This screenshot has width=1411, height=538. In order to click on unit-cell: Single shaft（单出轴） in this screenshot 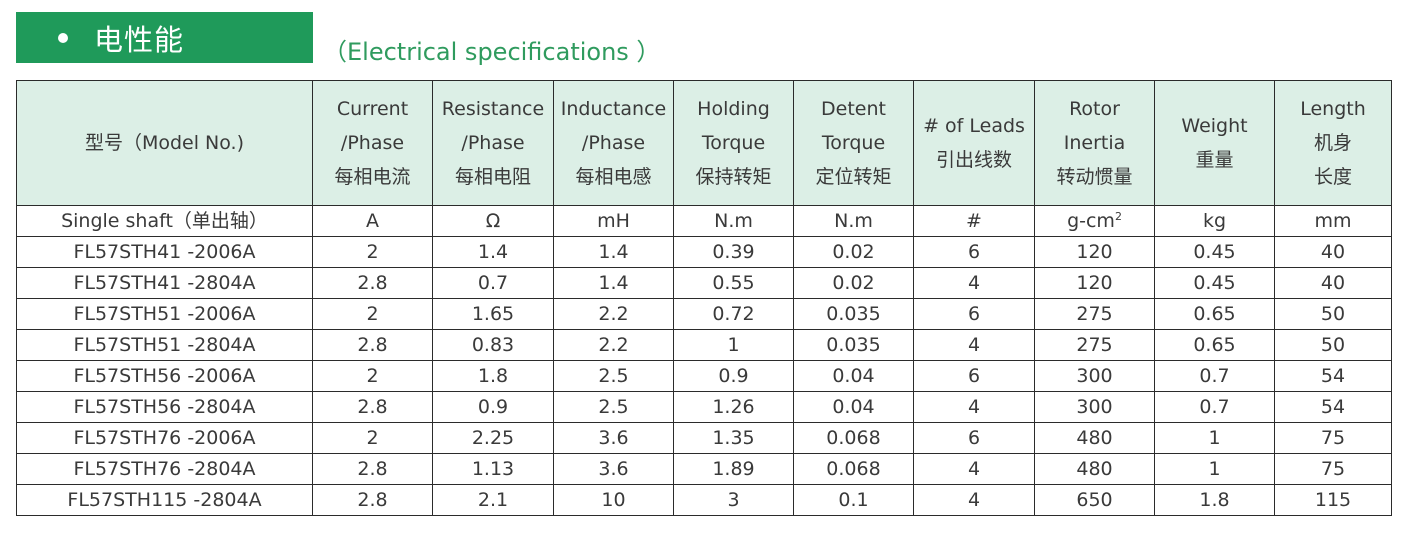, I will do `click(164, 221)`.